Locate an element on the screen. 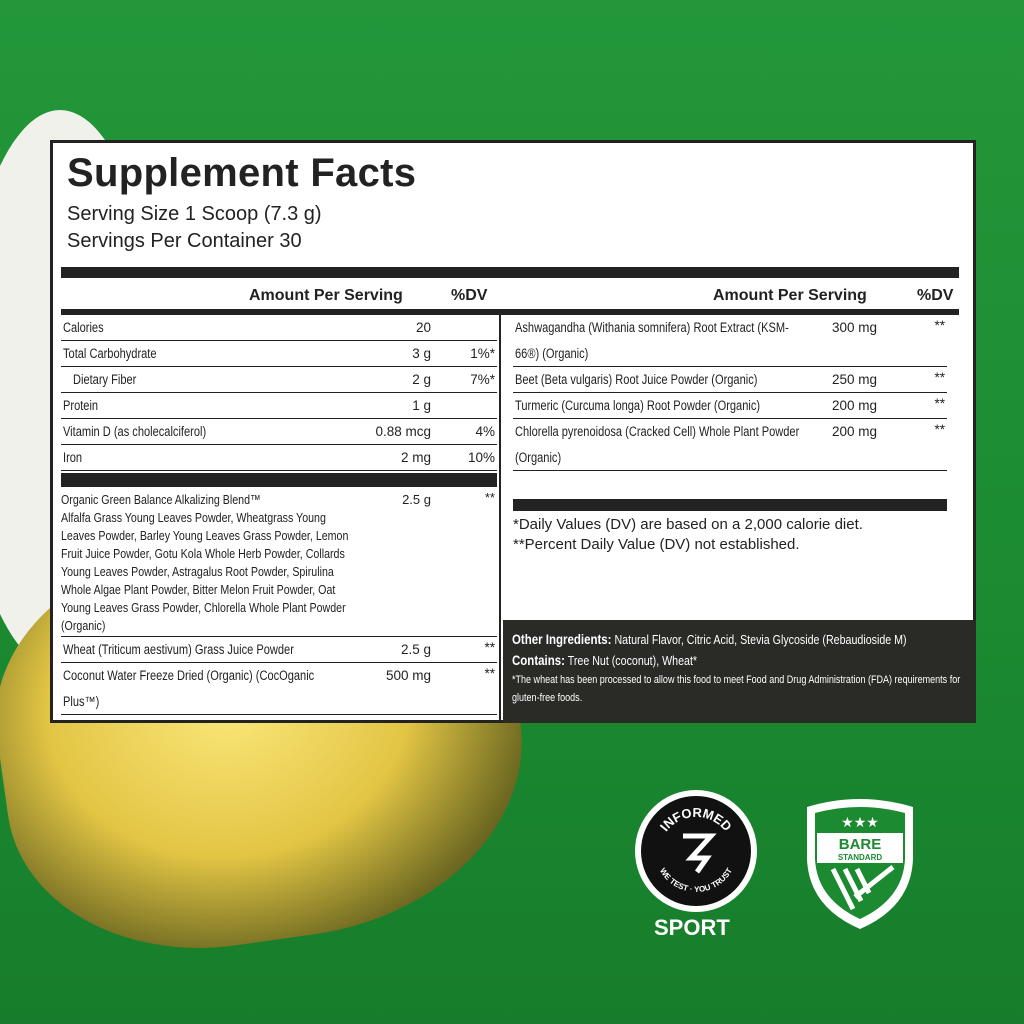 This screenshot has height=1024, width=1024. col-dv-left: %DV is located at coordinates (469, 295).